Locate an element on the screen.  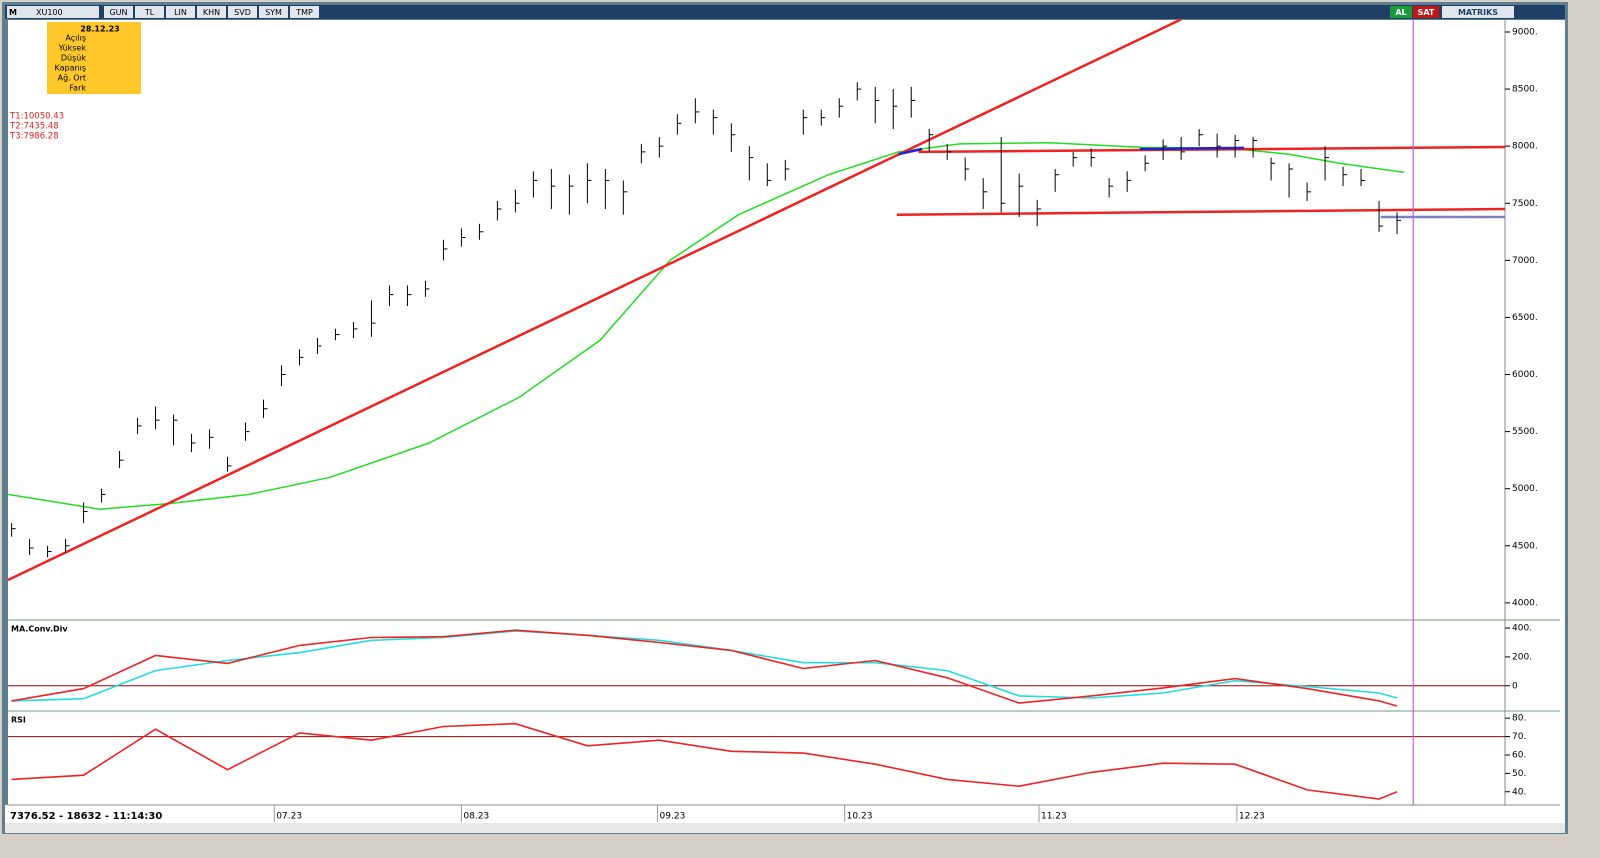
annotation: T3:7986.28 is located at coordinates (34, 137).